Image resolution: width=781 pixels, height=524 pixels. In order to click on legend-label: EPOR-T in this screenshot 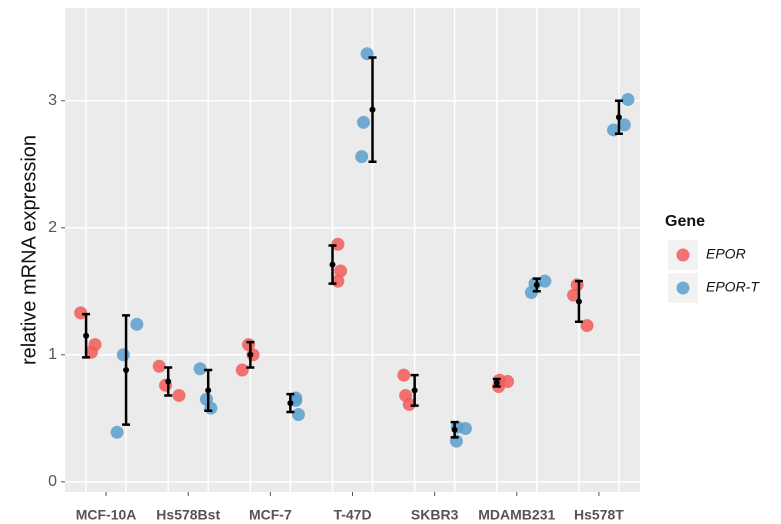, I will do `click(733, 287)`.